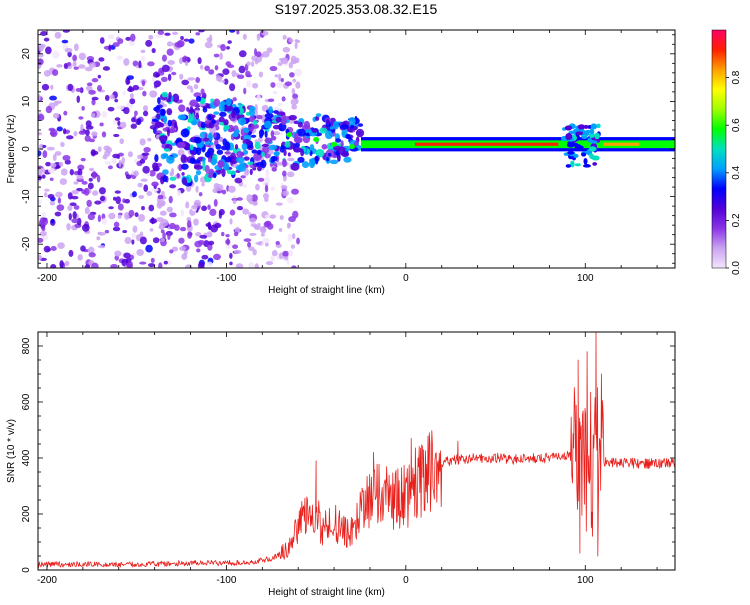 The image size is (750, 605). What do you see at coordinates (736, 125) in the screenshot?
I see `colorbar-tick-label: 0.6` at bounding box center [736, 125].